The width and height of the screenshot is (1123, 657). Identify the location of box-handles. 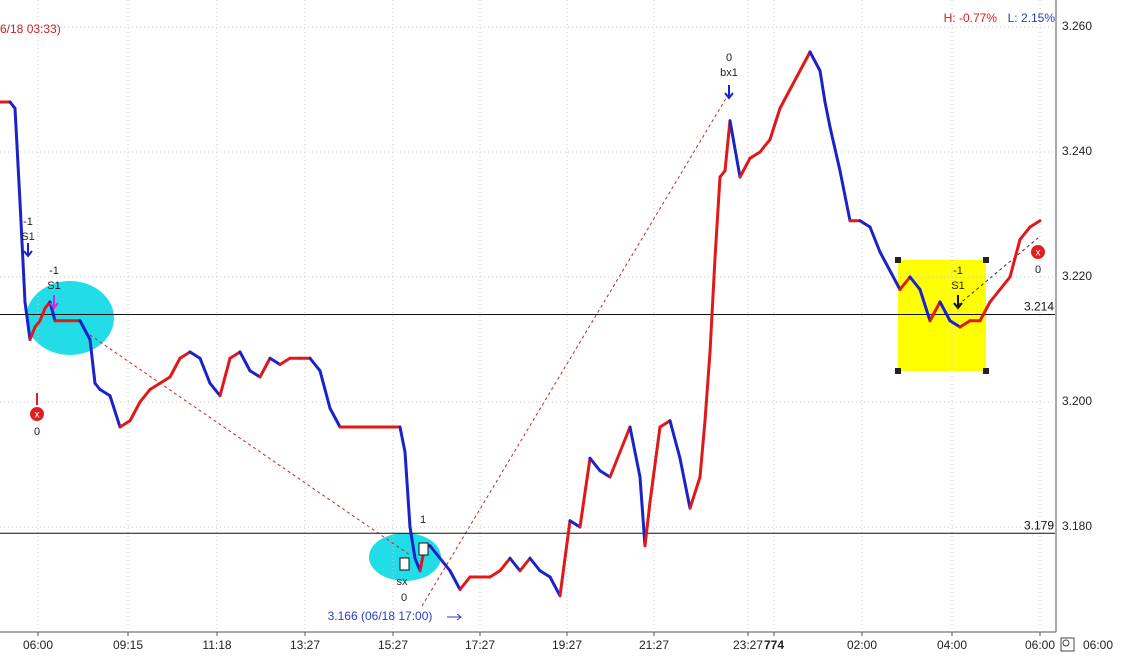
(942, 315).